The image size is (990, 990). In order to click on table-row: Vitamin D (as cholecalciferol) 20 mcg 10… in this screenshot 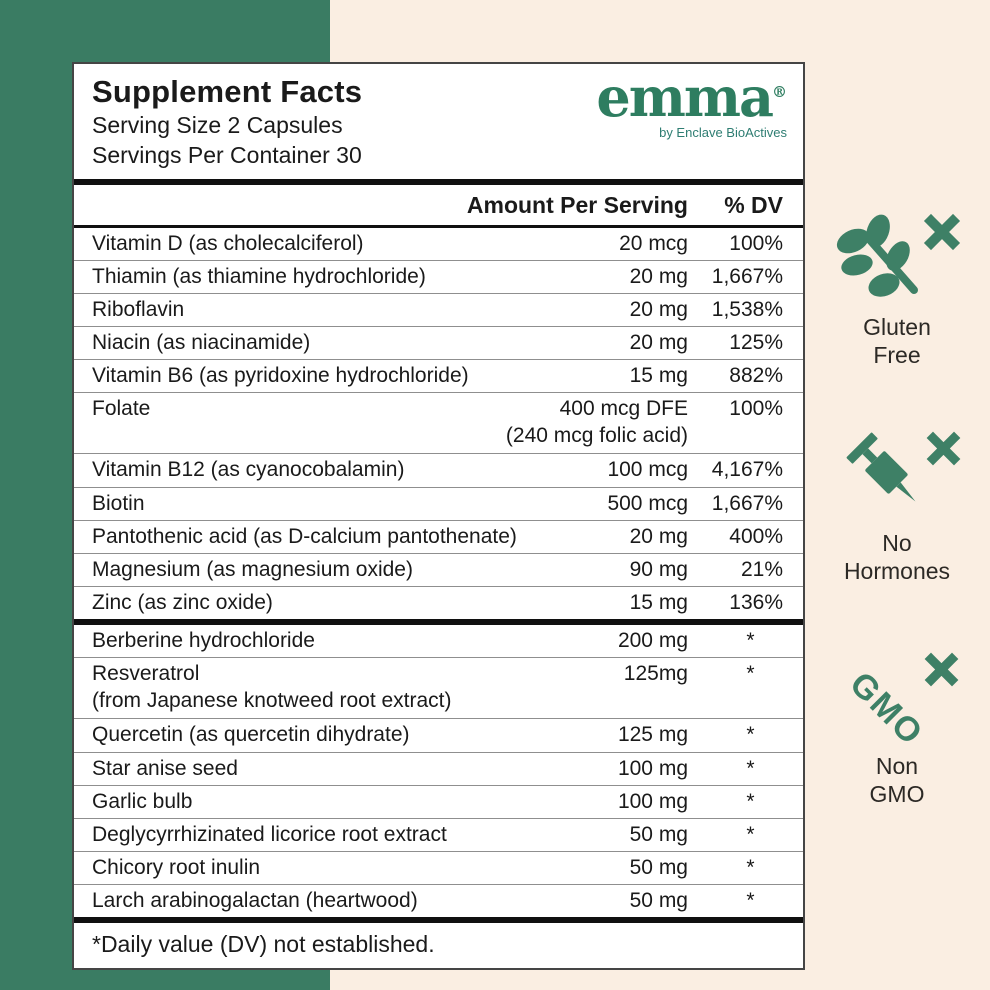, I will do `click(438, 244)`.